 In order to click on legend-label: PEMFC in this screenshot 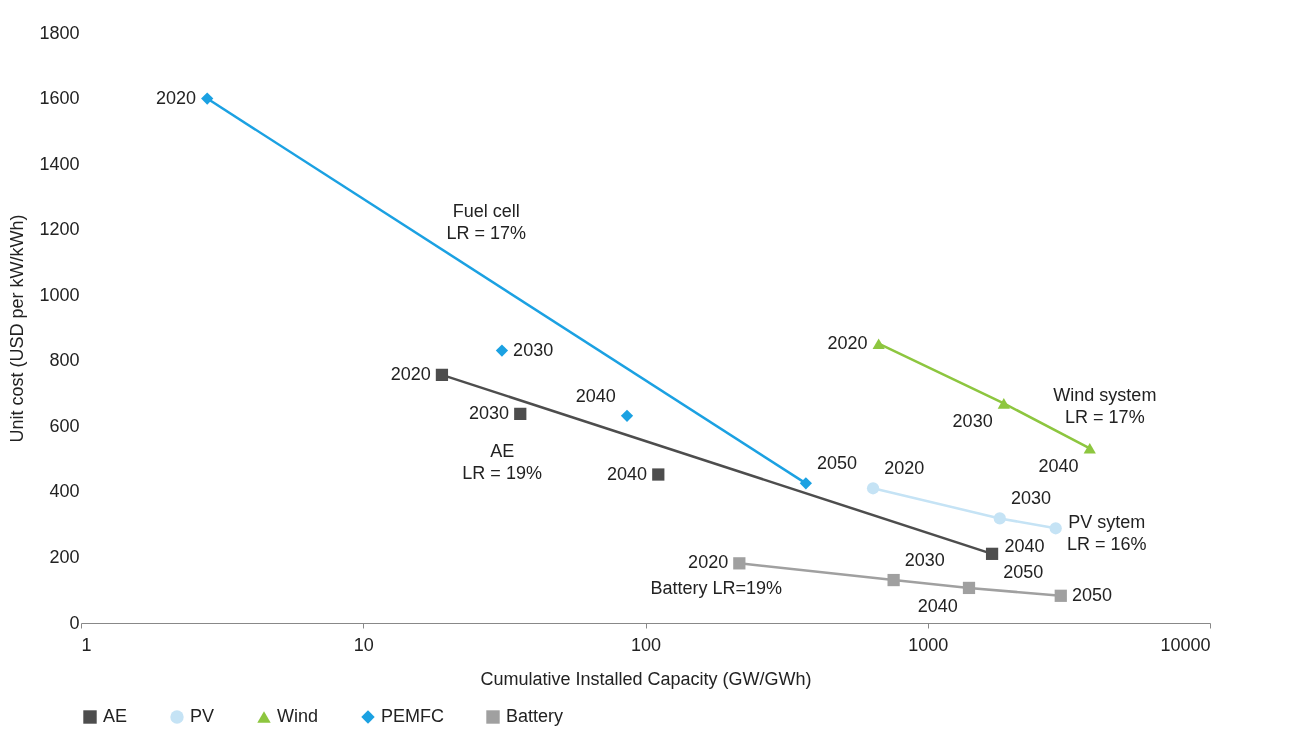, I will do `click(412, 716)`.